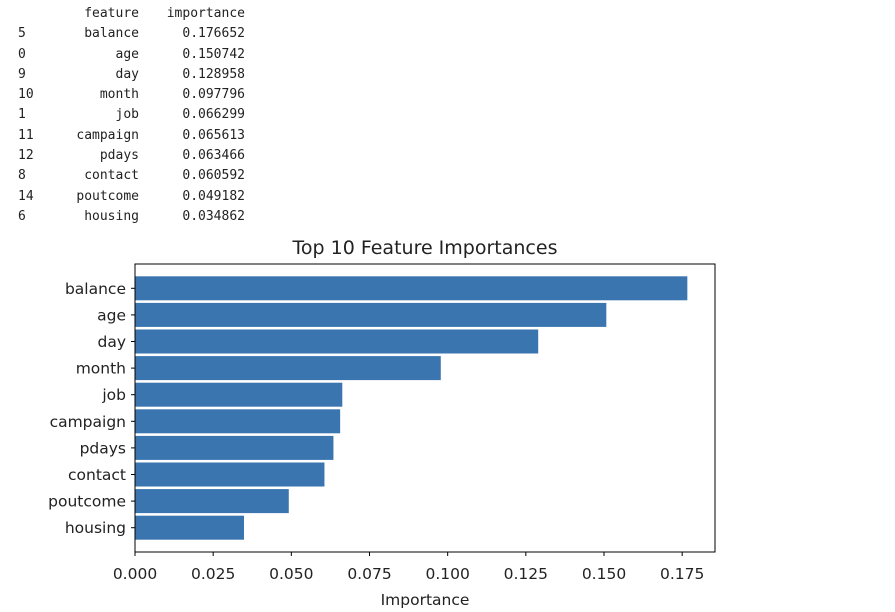 The width and height of the screenshot is (895, 612). I want to click on row-importance: 0.097796, so click(213, 95).